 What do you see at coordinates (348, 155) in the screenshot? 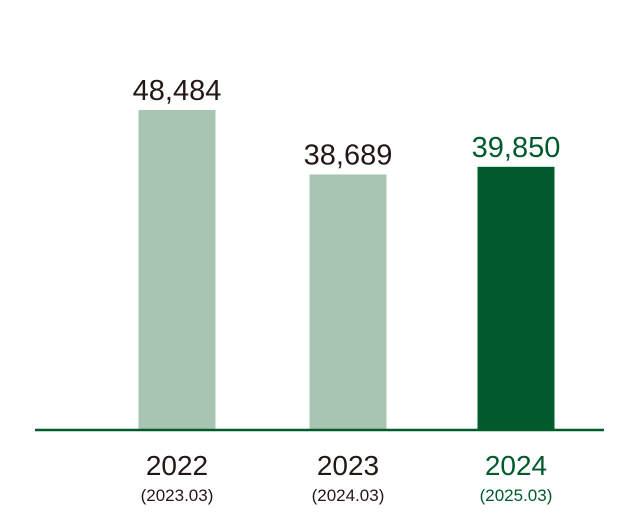
I see `value-label-2023: 38,689` at bounding box center [348, 155].